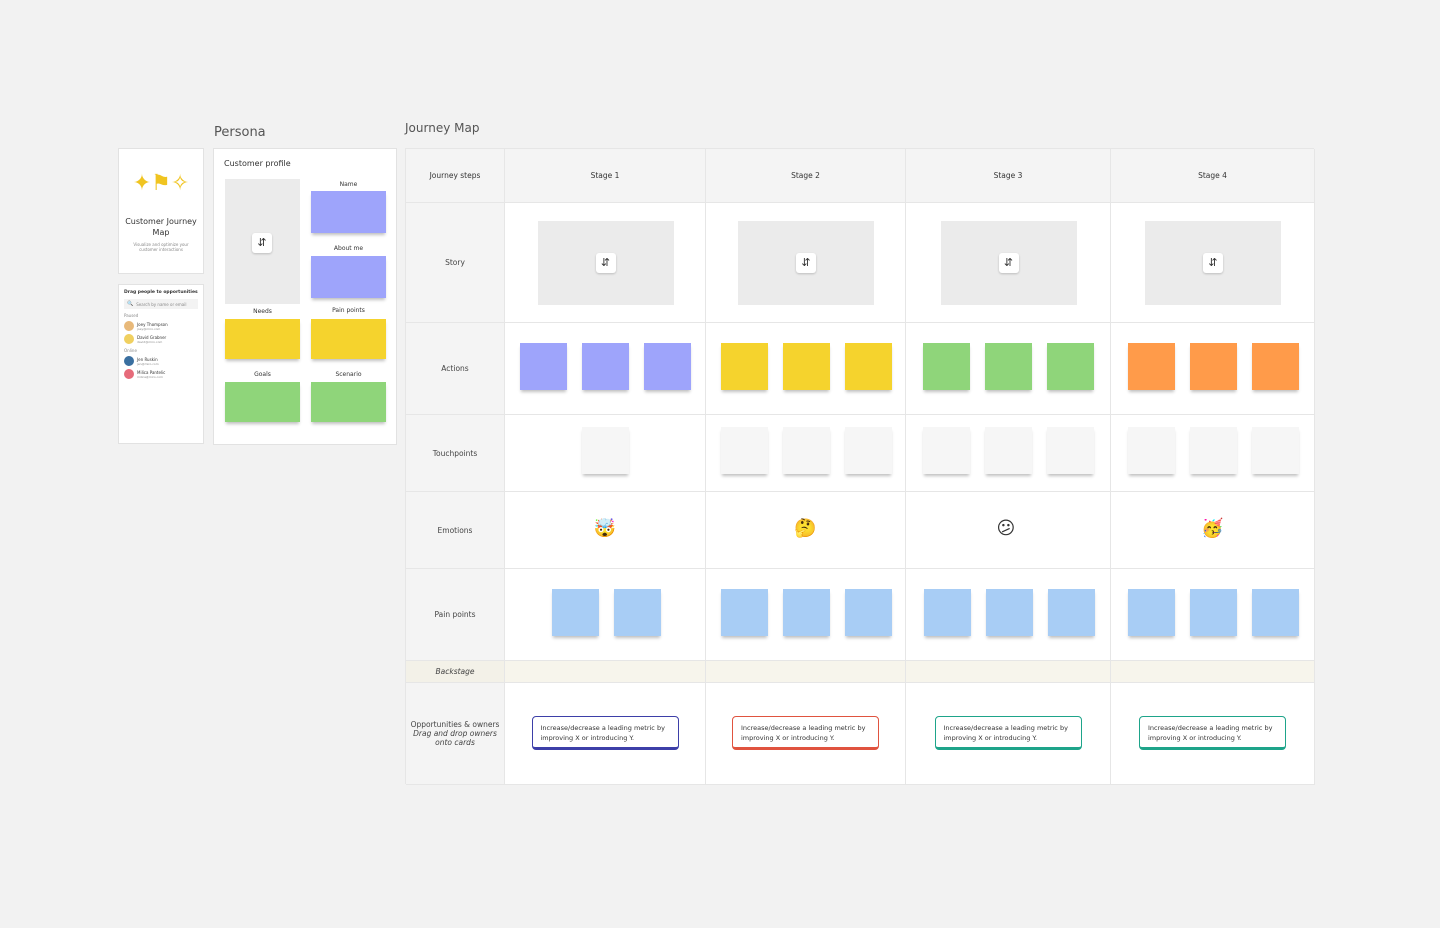 This screenshot has width=1440, height=928. I want to click on scenario-label: Scenario, so click(348, 374).